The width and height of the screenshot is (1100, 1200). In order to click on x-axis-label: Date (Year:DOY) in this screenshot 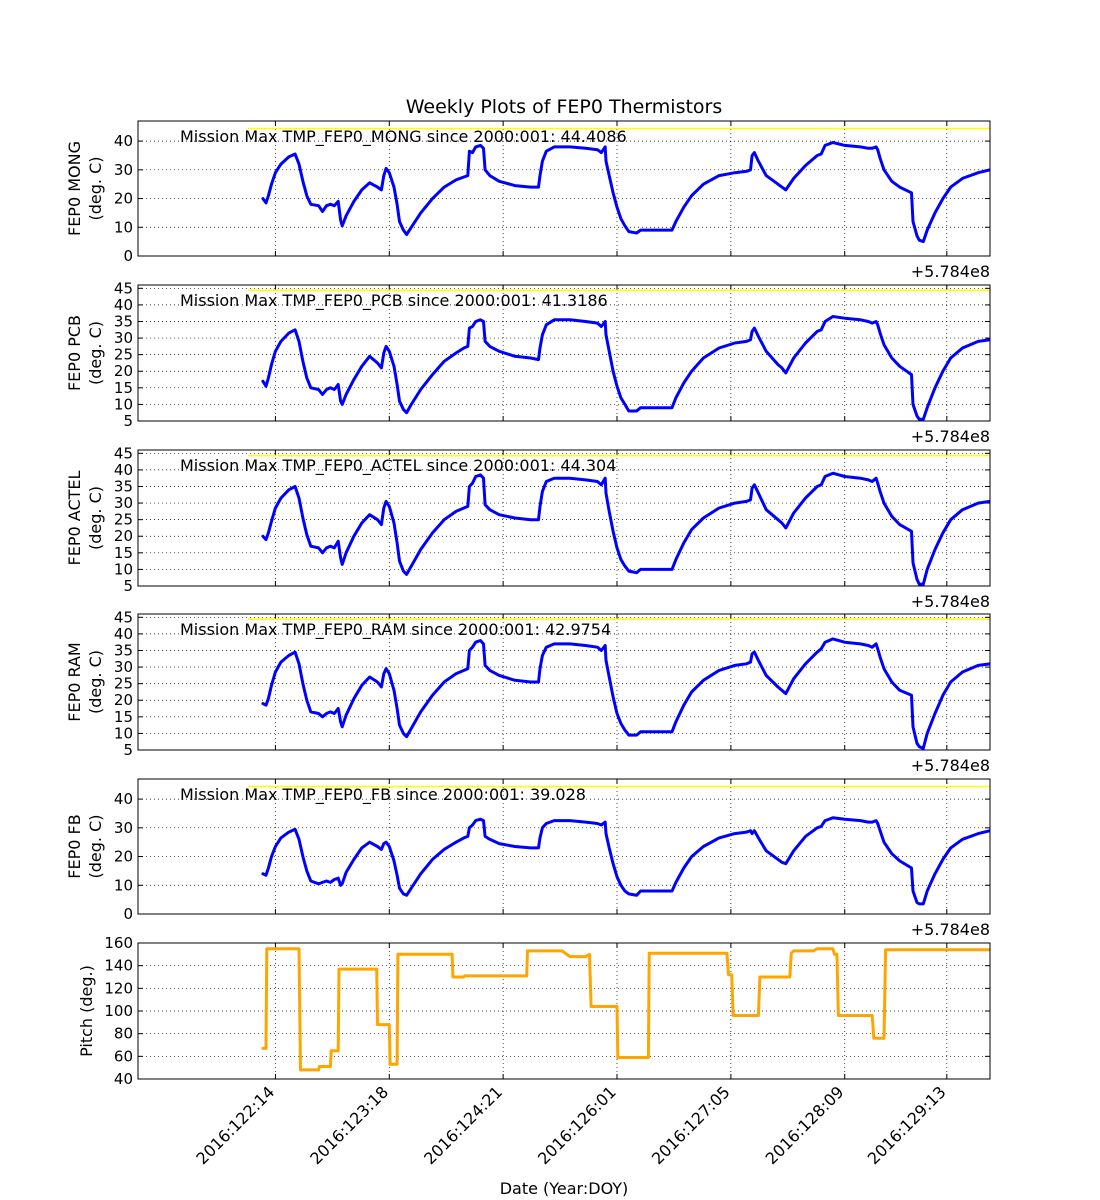, I will do `click(564, 1188)`.